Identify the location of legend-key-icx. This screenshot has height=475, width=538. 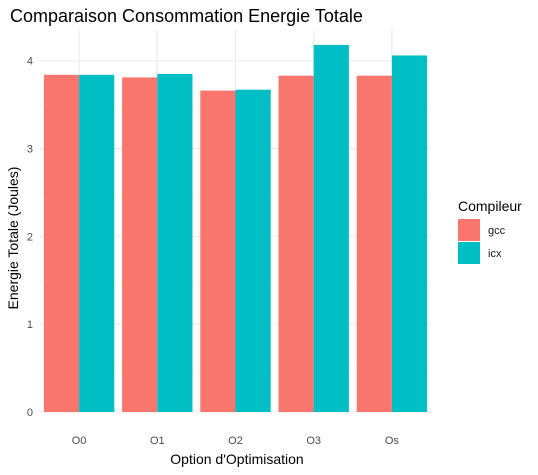
(469, 253).